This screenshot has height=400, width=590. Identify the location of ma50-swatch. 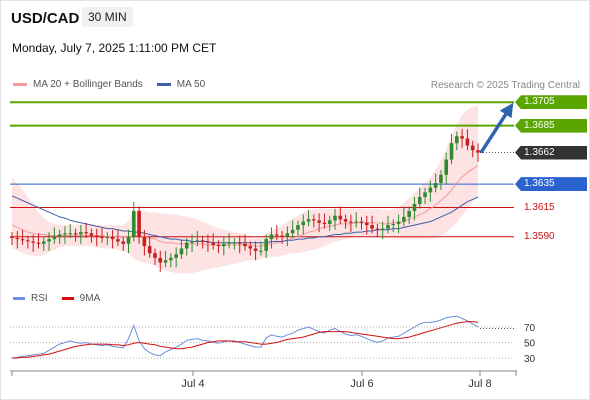
(163, 84).